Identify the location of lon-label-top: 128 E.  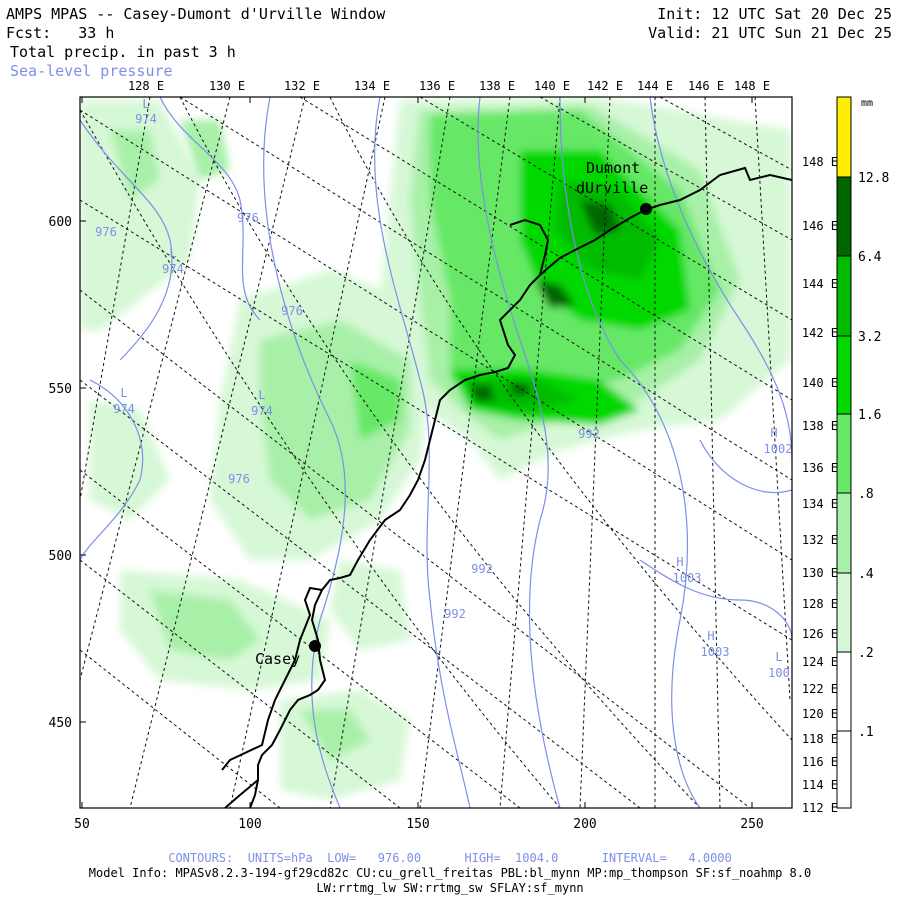
(146, 86).